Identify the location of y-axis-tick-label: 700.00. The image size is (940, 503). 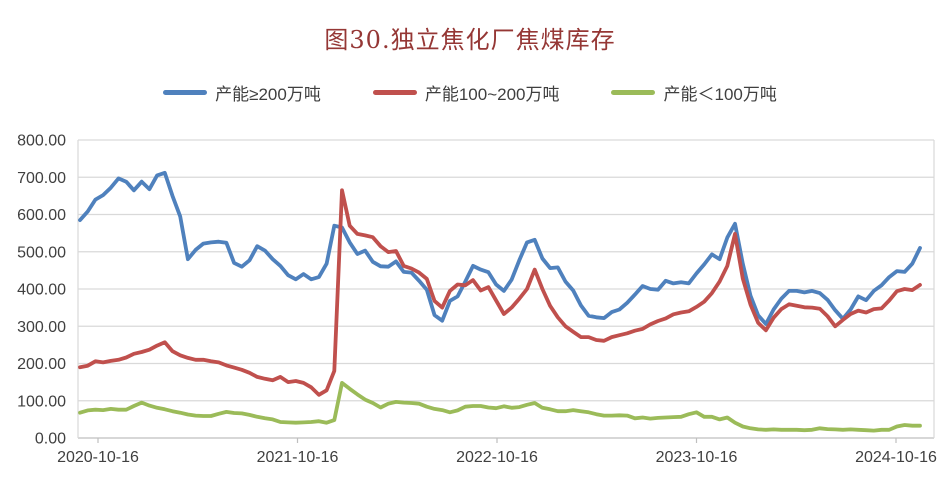
(41, 178).